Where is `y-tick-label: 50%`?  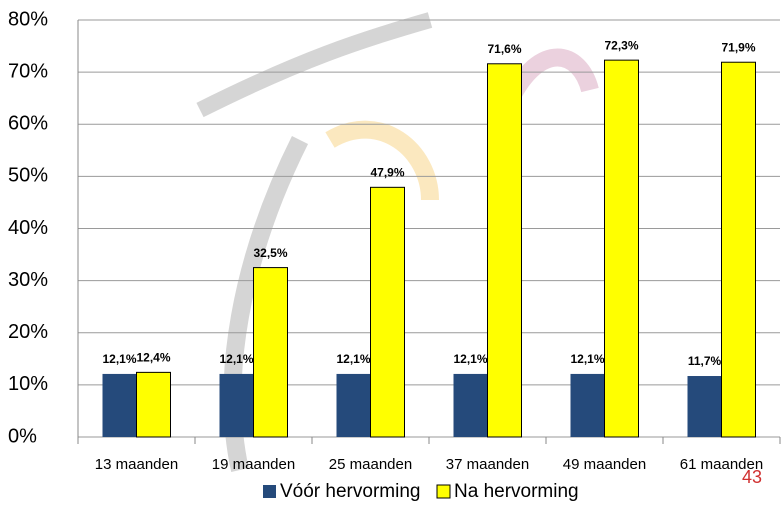 y-tick-label: 50% is located at coordinates (28, 176).